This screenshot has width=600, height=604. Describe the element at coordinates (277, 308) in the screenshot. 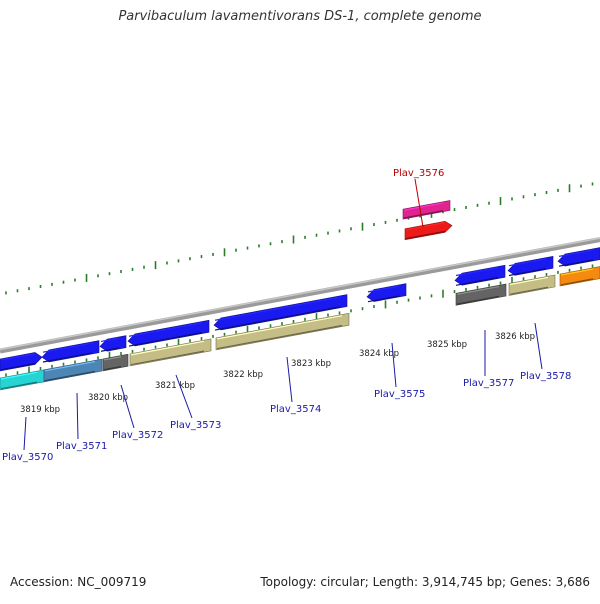

I see `gene-block-plav-3574-cds-highlight` at that location.